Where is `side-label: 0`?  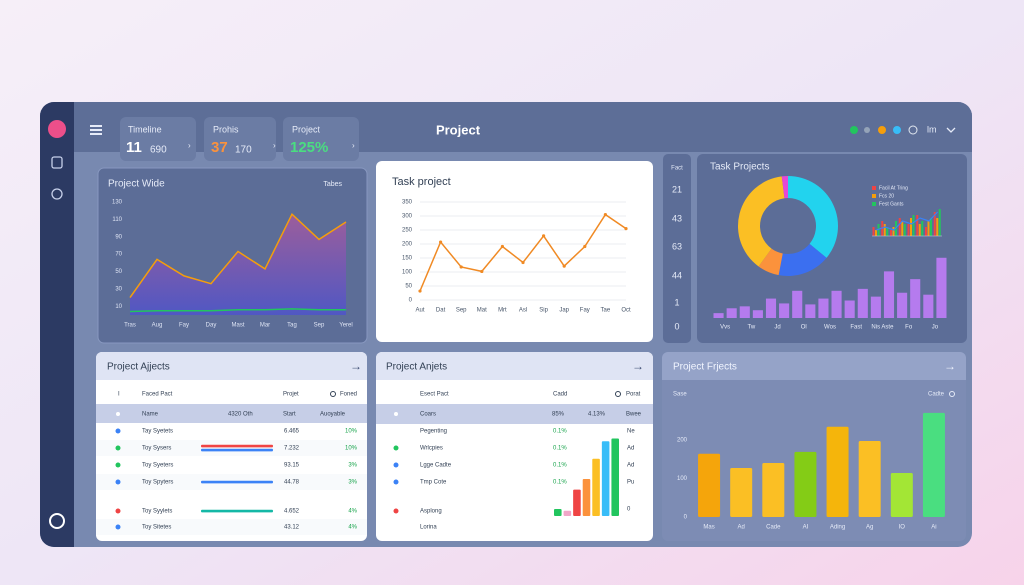
side-label: 0 is located at coordinates (629, 510).